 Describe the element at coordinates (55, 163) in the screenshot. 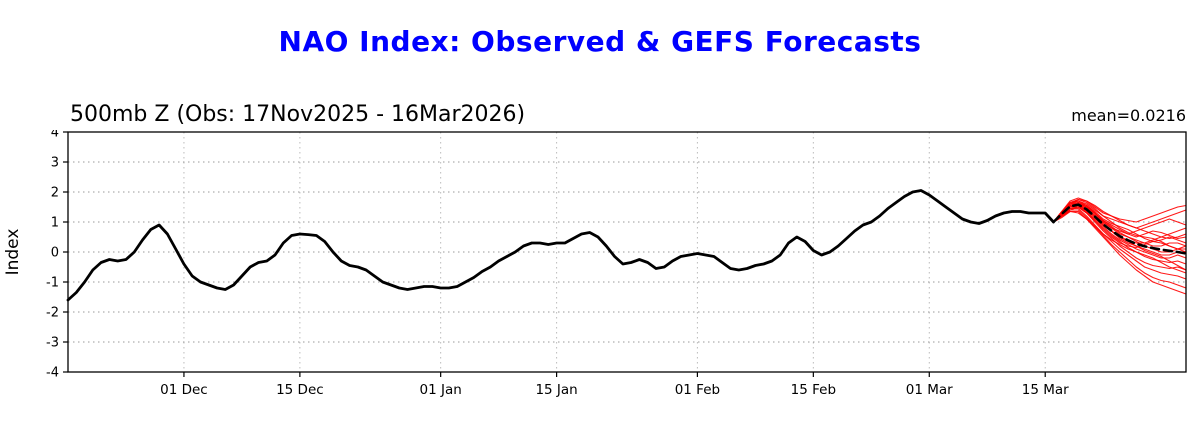

I see `y-tick-label: 3` at that location.